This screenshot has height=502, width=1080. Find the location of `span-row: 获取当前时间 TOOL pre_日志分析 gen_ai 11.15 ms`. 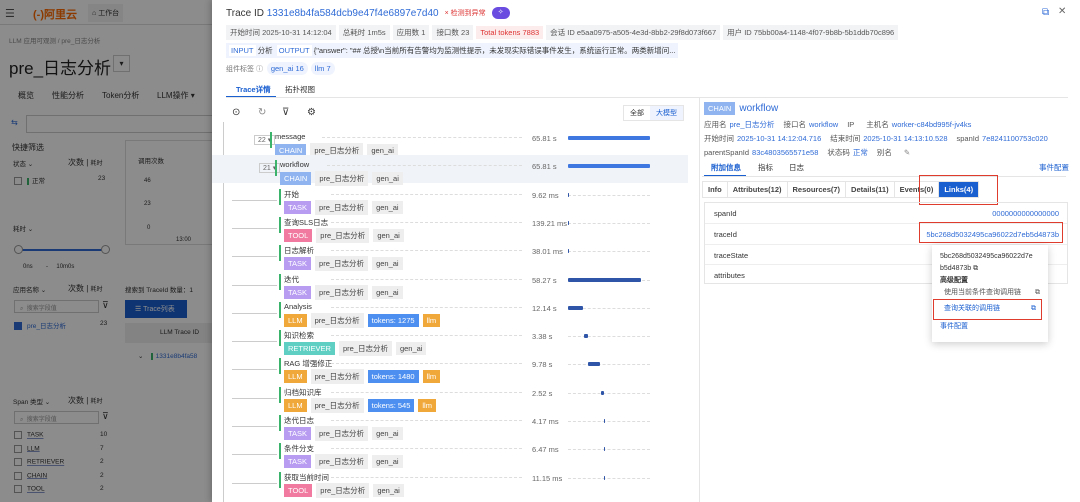

span-row: 获取当前时间 TOOL pre_日志分析 gen_ai 11.15 ms is located at coordinates (452, 485).